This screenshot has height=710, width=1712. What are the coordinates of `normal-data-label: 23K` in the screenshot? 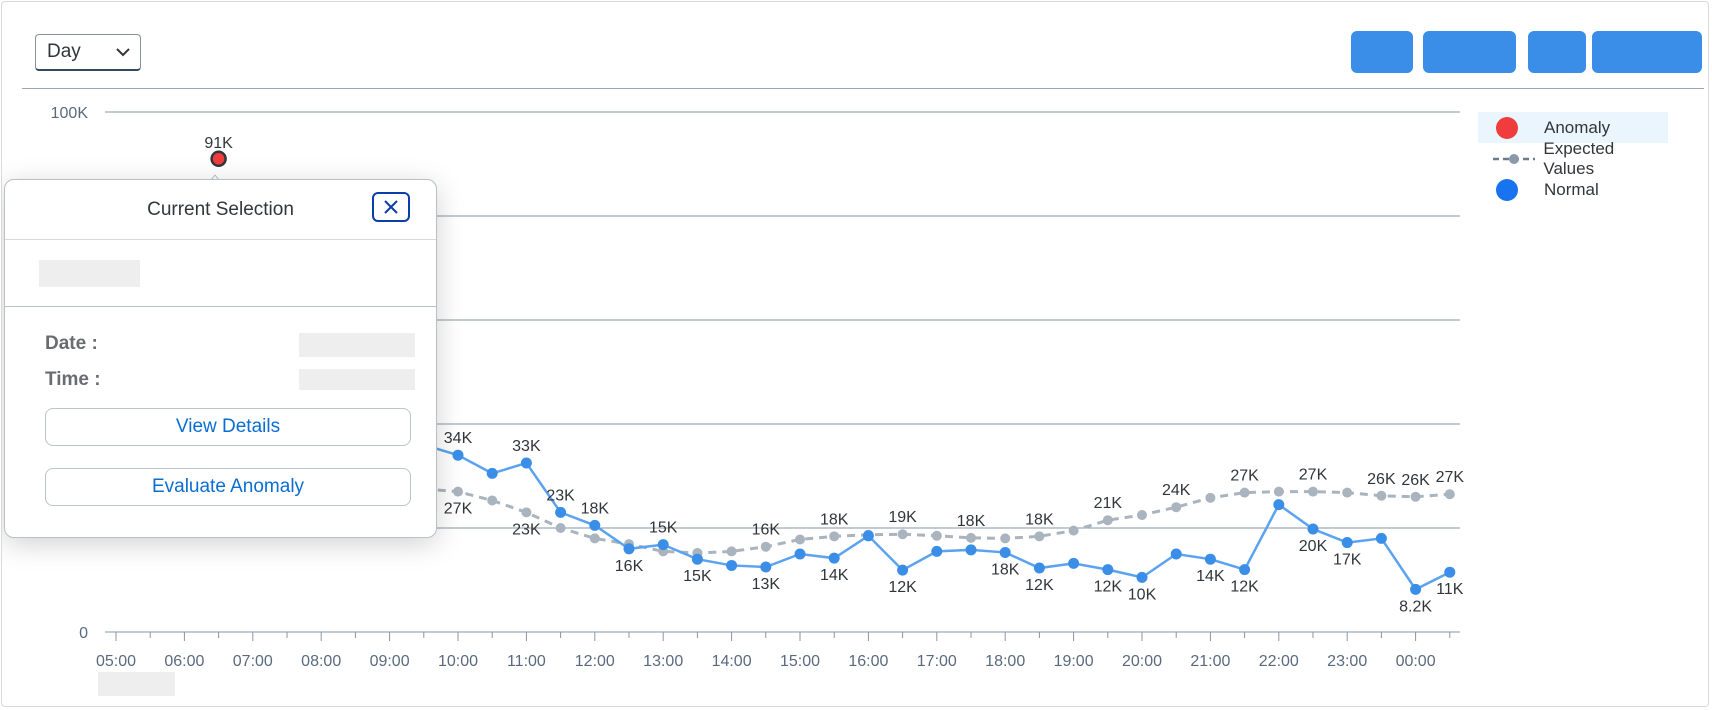 It's located at (560, 495).